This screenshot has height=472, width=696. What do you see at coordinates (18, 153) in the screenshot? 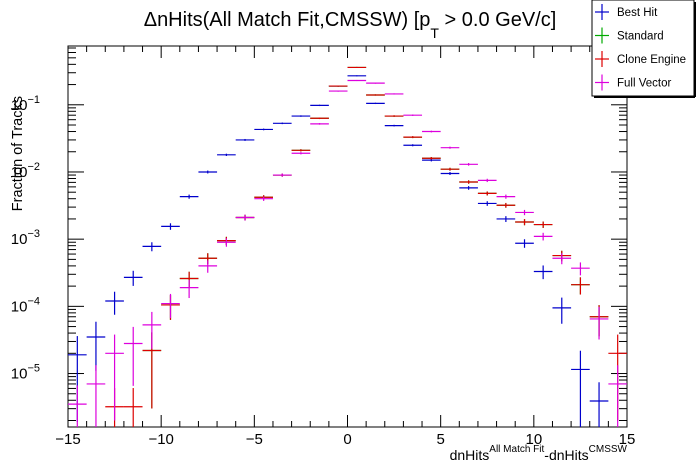
I see `y-axis-label: Fraction of Tracks` at bounding box center [18, 153].